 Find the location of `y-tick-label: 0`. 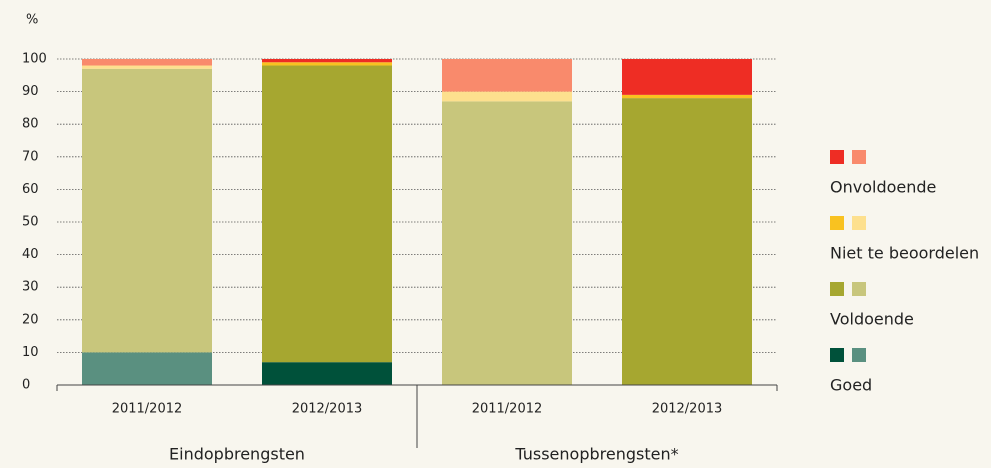

y-tick-label: 0 is located at coordinates (26, 385).